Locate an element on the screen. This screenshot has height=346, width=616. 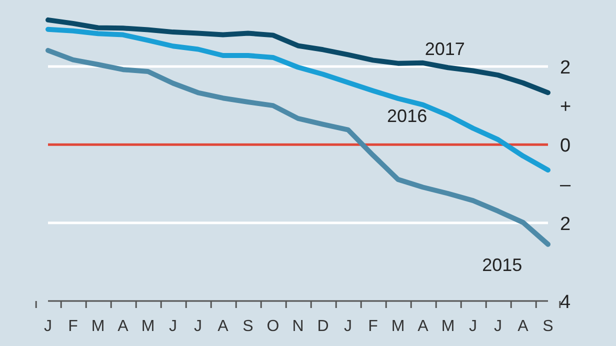
y-tick-label: 4 is located at coordinates (565, 302).